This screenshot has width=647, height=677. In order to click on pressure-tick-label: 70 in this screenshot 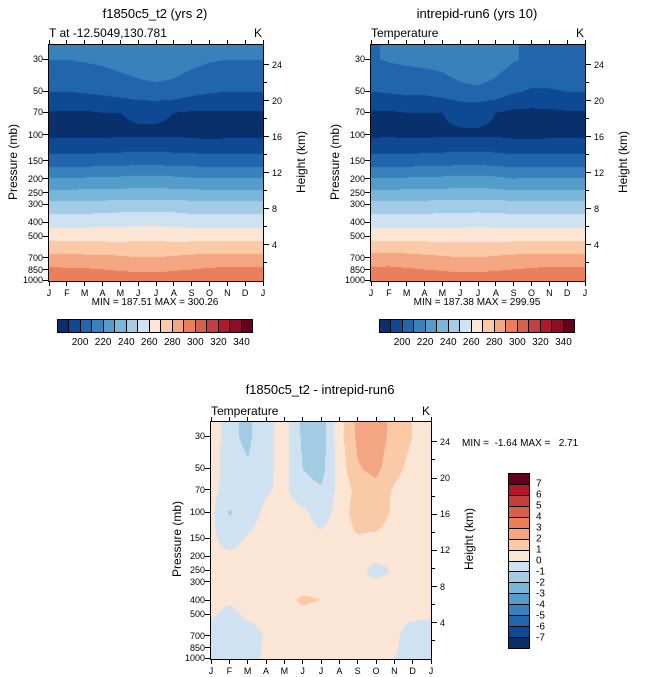, I will do `click(199, 489)`.